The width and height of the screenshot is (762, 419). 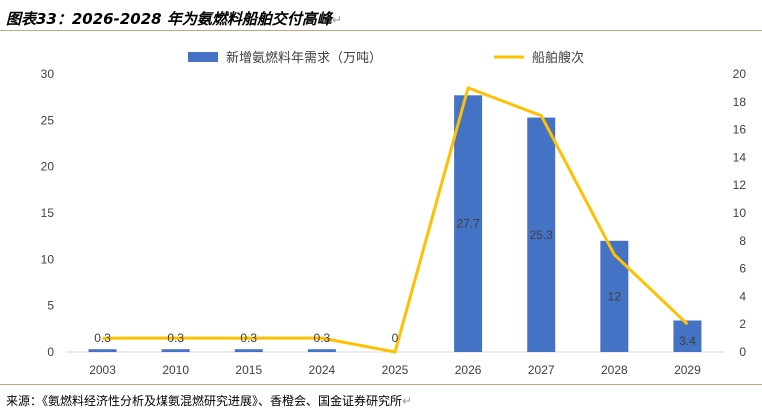 What do you see at coordinates (742, 241) in the screenshot?
I see `right-tick-label: 8` at bounding box center [742, 241].